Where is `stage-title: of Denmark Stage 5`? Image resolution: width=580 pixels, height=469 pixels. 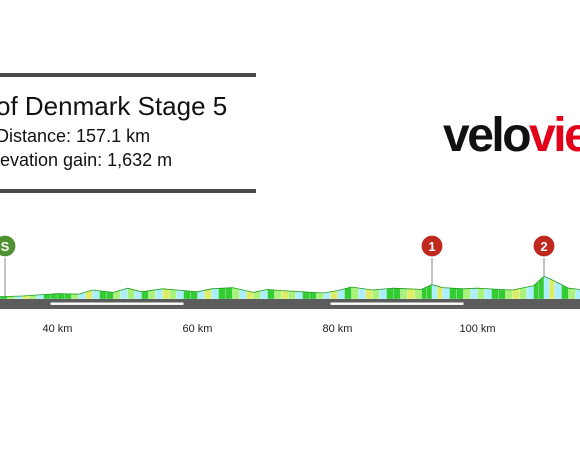 stage-title: of Denmark Stage 5 is located at coordinates (114, 106).